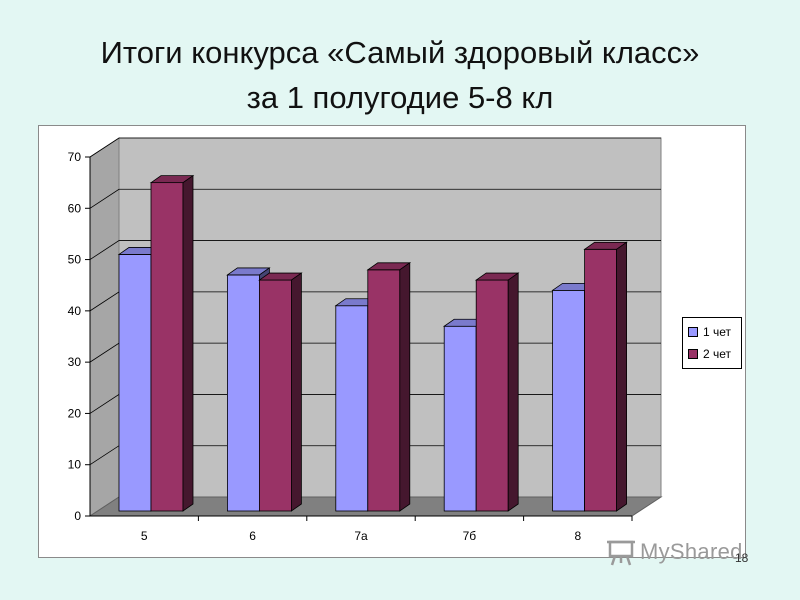 This screenshot has height=600, width=800. What do you see at coordinates (104, 327) in the screenshot?
I see `chart-side-wall` at bounding box center [104, 327].